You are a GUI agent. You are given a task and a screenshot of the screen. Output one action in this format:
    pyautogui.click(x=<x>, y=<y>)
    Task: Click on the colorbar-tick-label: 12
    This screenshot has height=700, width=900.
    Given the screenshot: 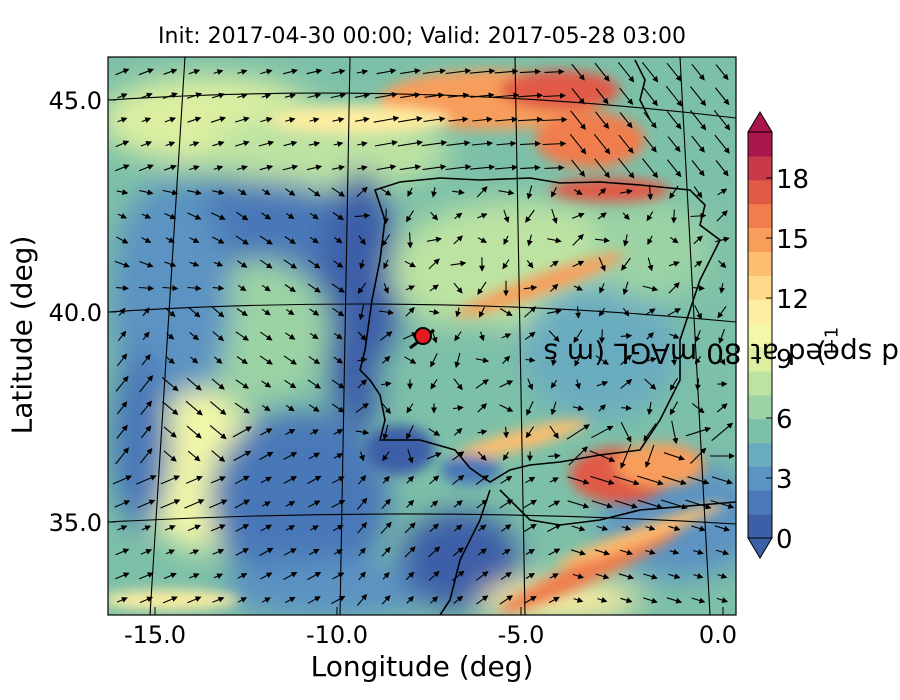 What is the action you would take?
    pyautogui.click(x=792, y=300)
    